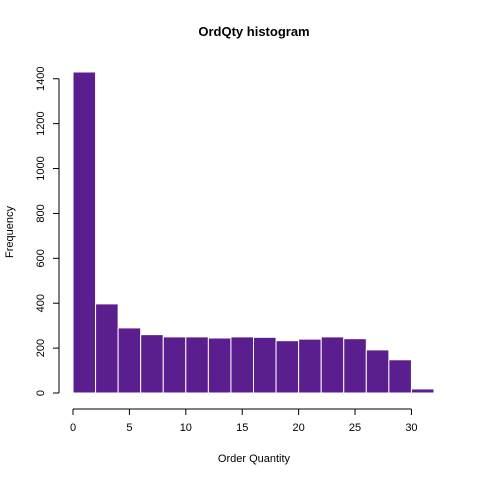 Image resolution: width=480 pixels, height=480 pixels. What do you see at coordinates (47, 231) in the screenshot?
I see `y-axis: 0 200 400 600 800 1000 1200 1400` at bounding box center [47, 231].